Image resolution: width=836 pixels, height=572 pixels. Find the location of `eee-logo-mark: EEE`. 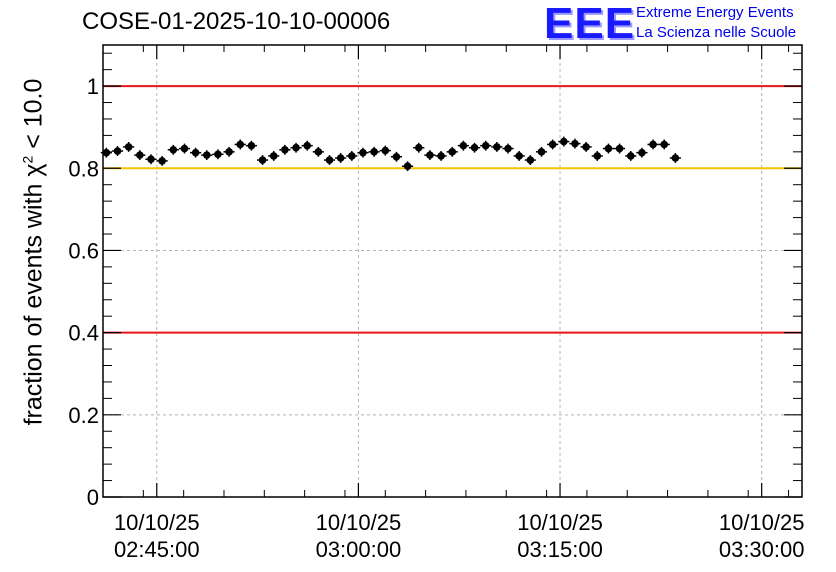

eee-logo-mark: EEE is located at coordinates (590, 24).